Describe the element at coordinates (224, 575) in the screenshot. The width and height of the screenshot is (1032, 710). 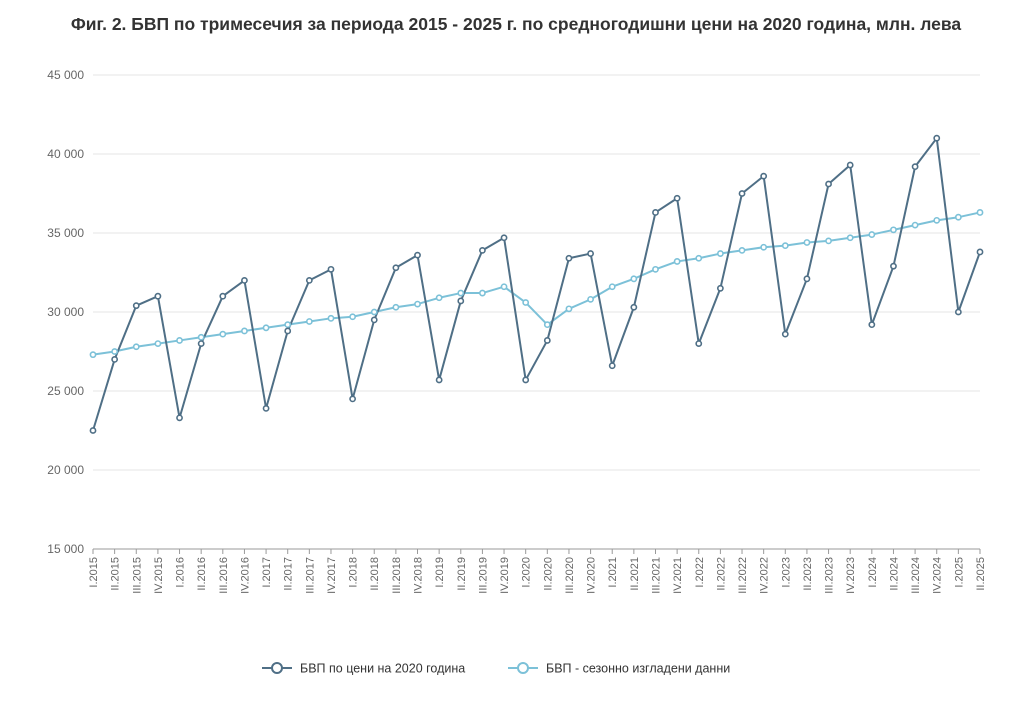
I see `x-tick-label: III.2016` at that location.